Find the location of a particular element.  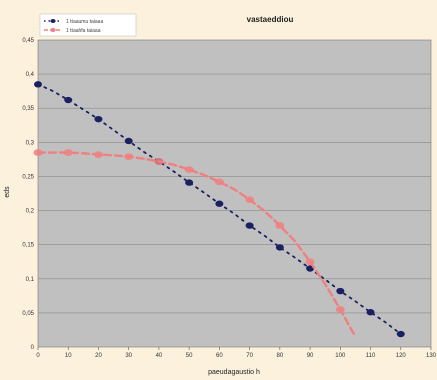

x-tick-label: 90 is located at coordinates (310, 356).